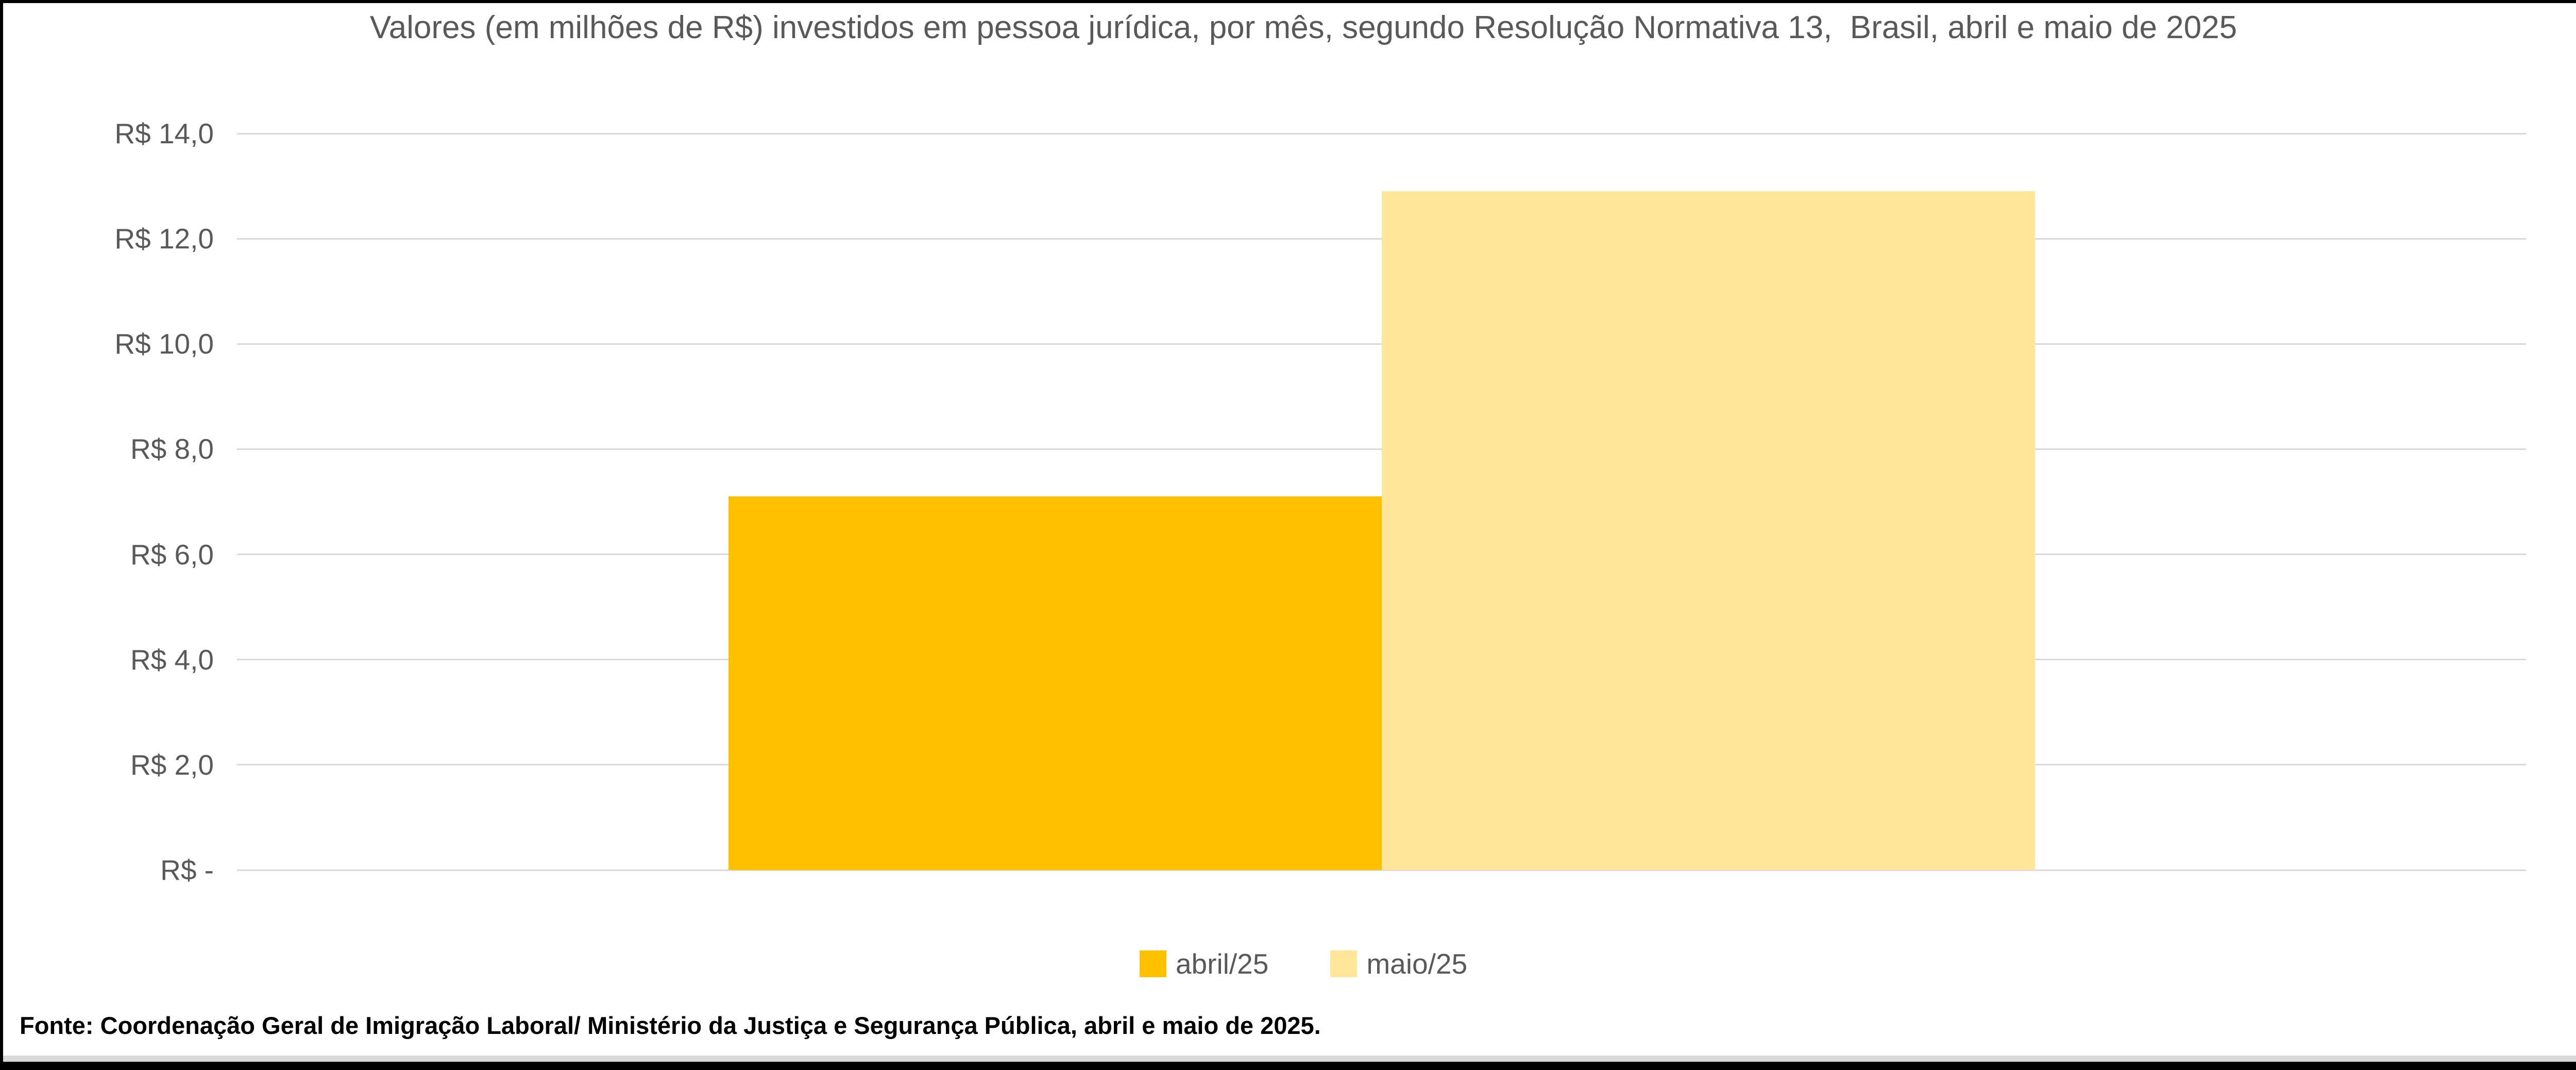  I want to click on frame-bottom-shadow, so click(1288, 1059).